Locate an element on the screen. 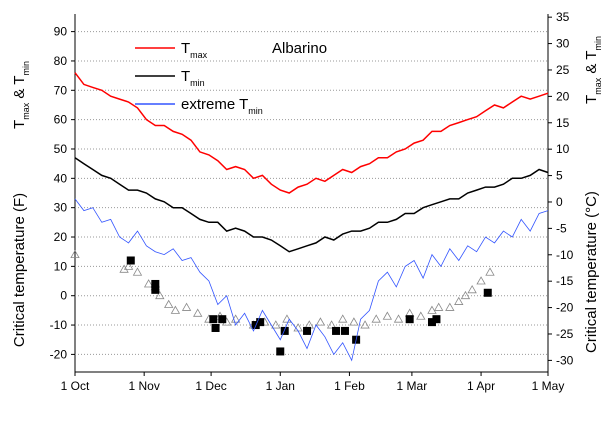 This screenshot has width=611, height=427. y-tick-label: 20 is located at coordinates (61, 237).